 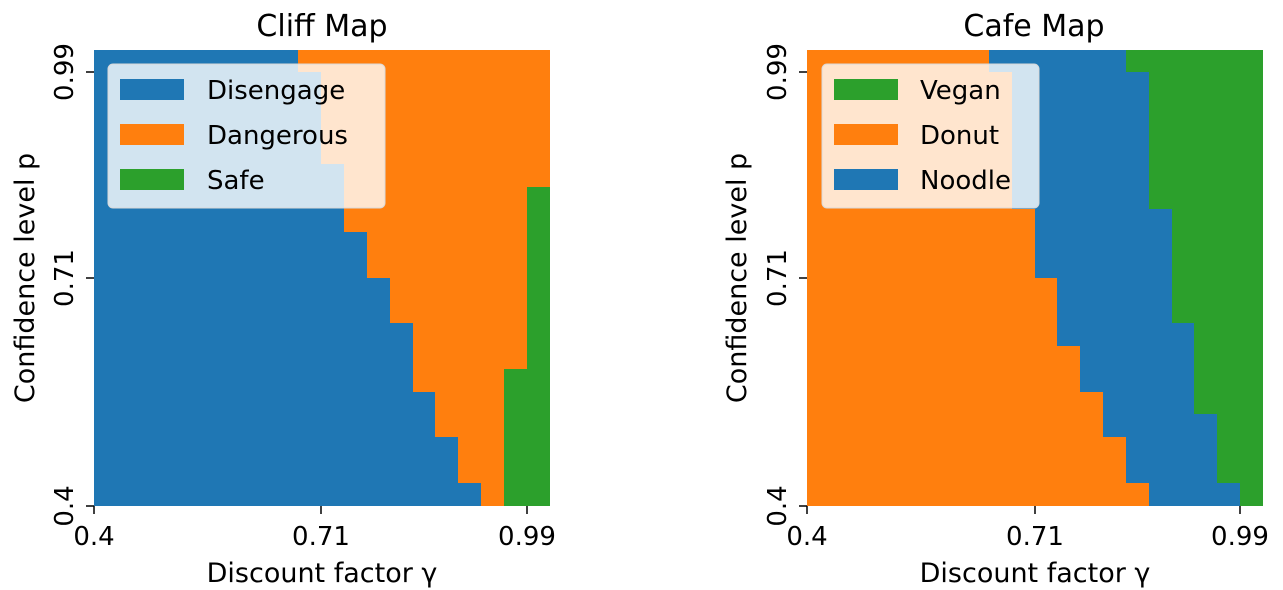 What do you see at coordinates (1033, 26) in the screenshot?
I see `chart-title: Cafe Map` at bounding box center [1033, 26].